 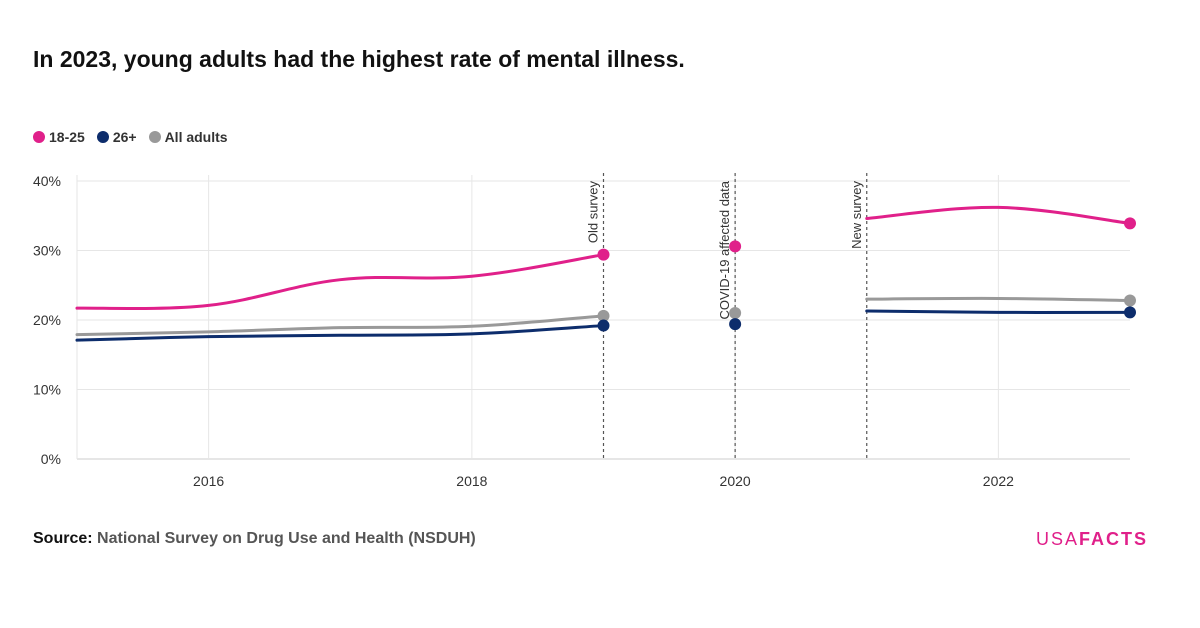 I want to click on reference-label: Old survey, so click(x=593, y=212).